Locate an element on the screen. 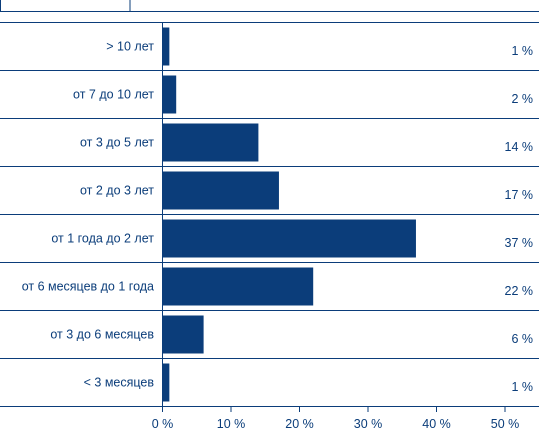  value-labels: 1 % 2 % 14 % 17 % 37 % 22 % 6 % 1 % is located at coordinates (519, 219).